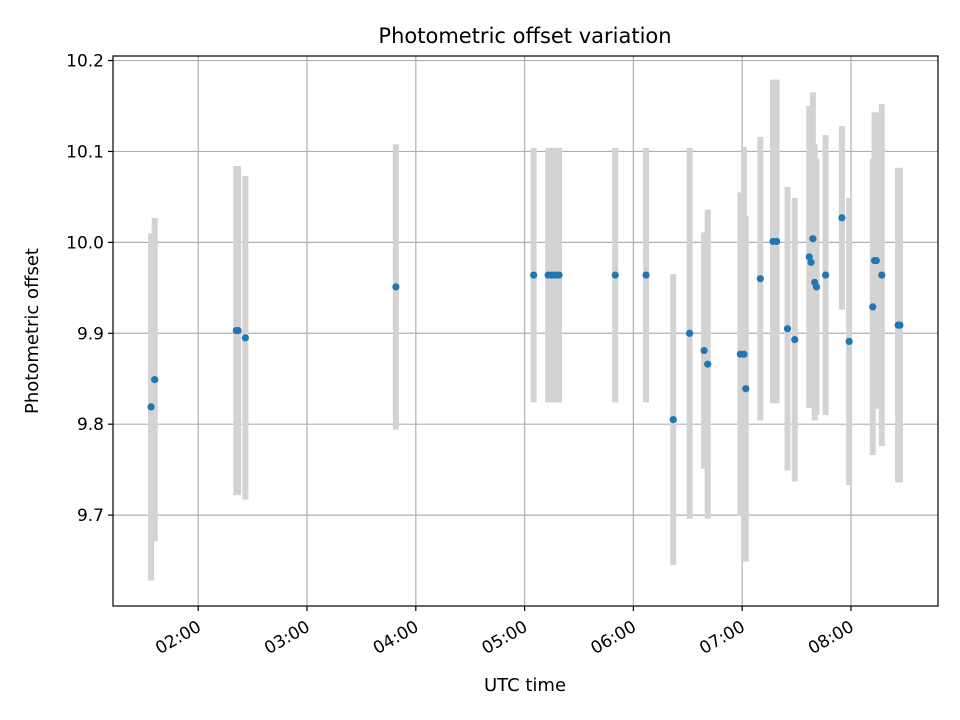  I want to click on chart-title: Photometric offset variation, so click(524, 36).